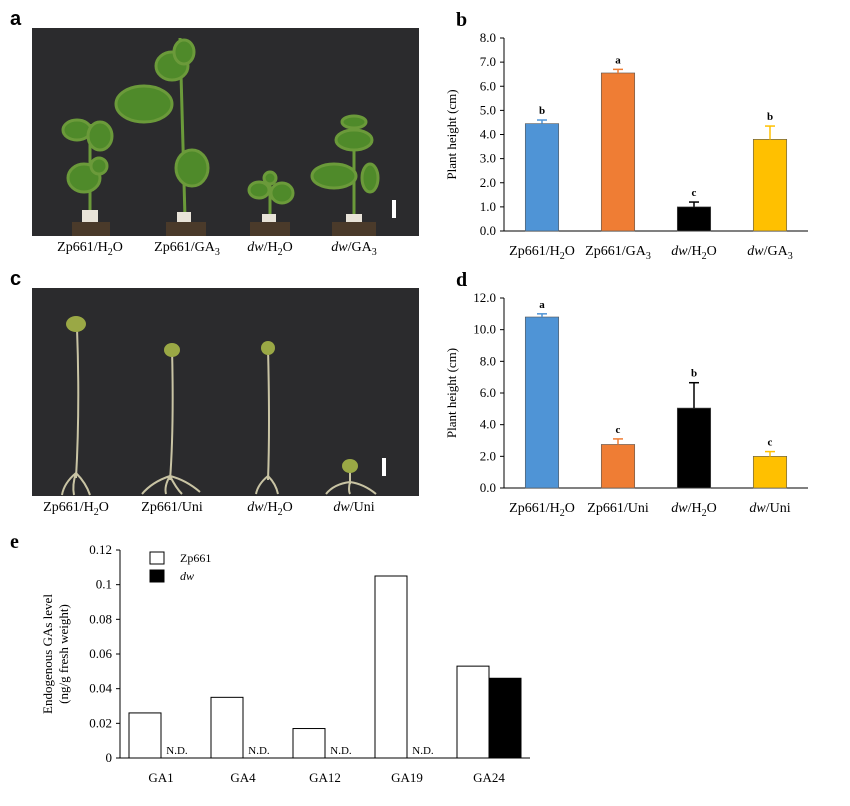 The height and width of the screenshot is (806, 850). I want to click on y-tick-label-b-2: 2.0, so click(488, 182).